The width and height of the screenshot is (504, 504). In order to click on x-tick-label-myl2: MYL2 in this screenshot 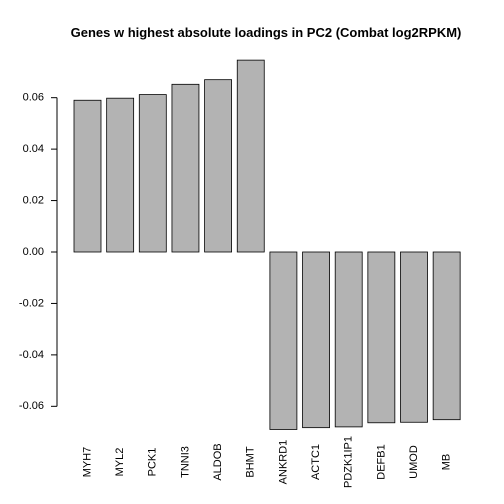, I will do `click(120, 462)`.